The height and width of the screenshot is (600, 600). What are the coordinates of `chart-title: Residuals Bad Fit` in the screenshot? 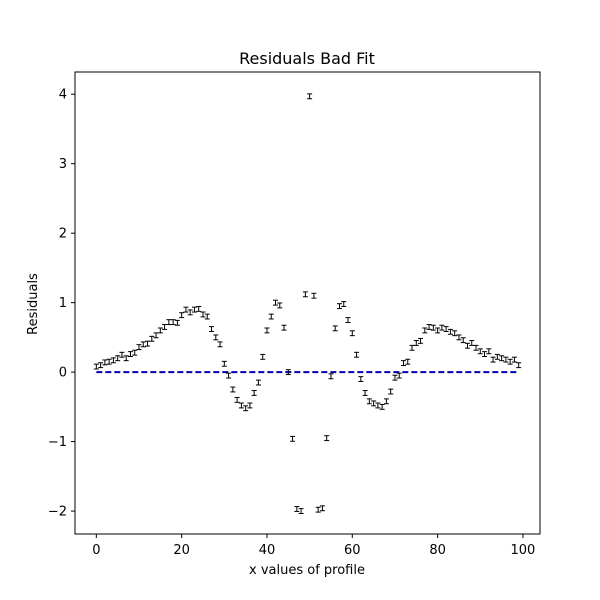 It's located at (307, 58).